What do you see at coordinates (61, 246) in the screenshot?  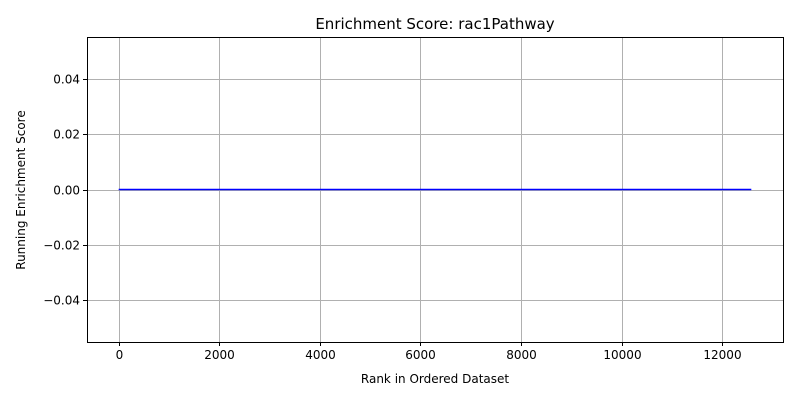 I see `y-tick-label: −0.02` at bounding box center [61, 246].